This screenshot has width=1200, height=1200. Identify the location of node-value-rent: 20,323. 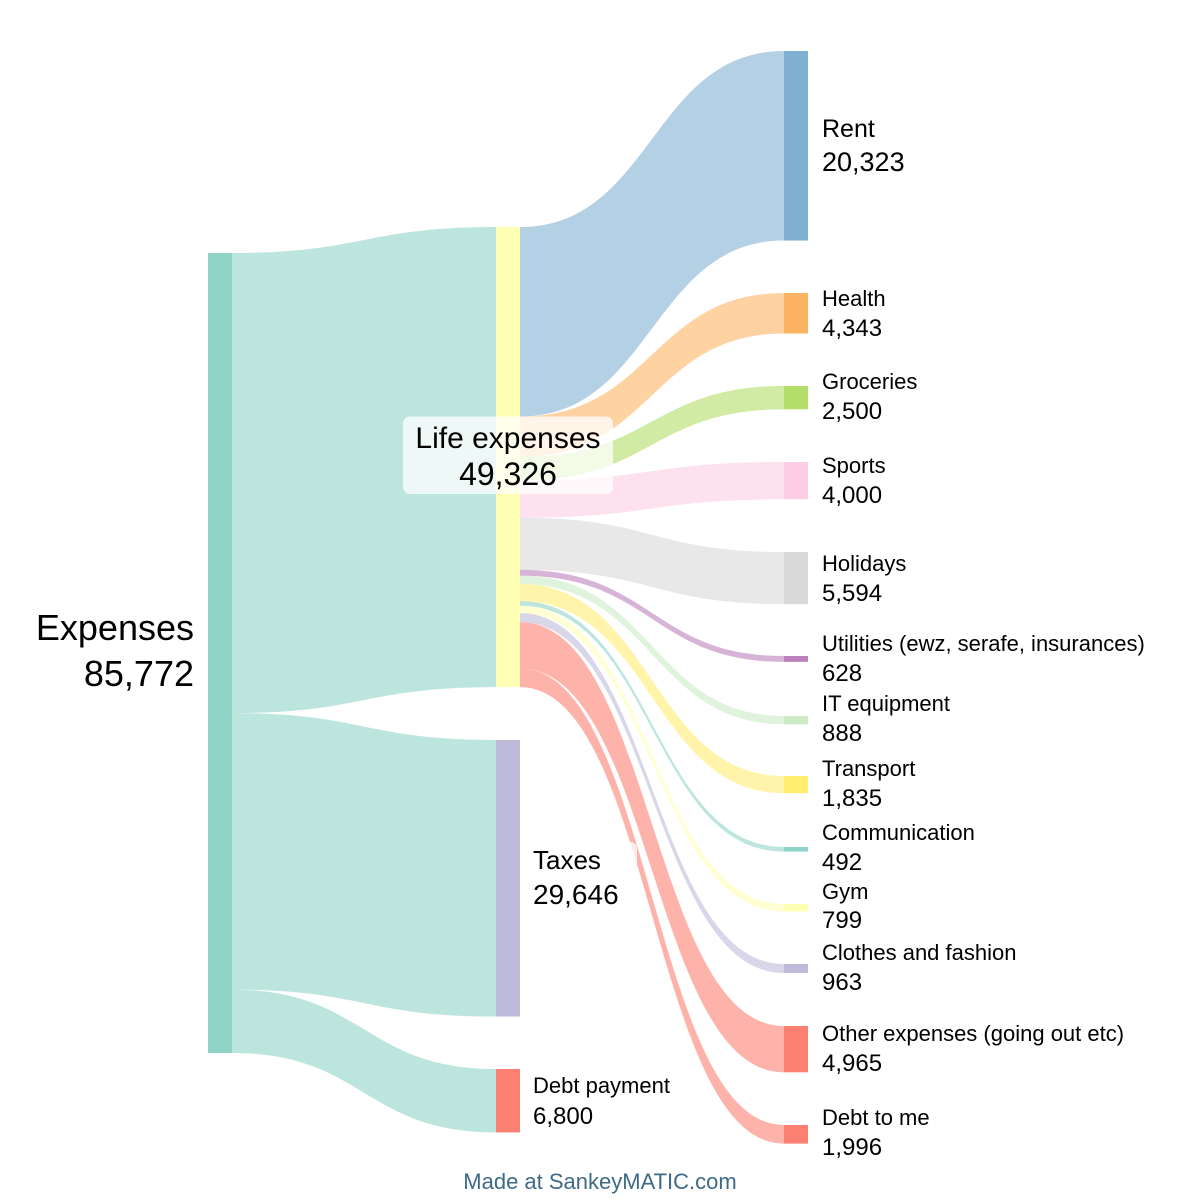
(863, 162).